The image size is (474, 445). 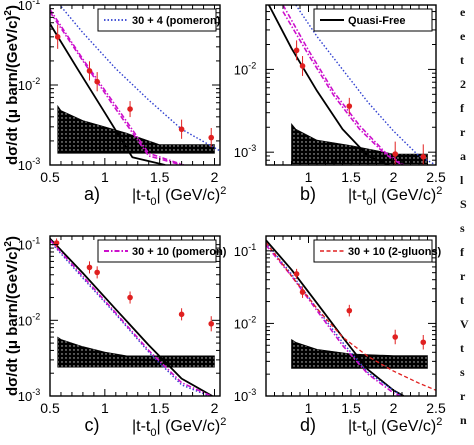 What do you see at coordinates (153, 202) in the screenshot?
I see `x-axis-title-subscript: 0` at bounding box center [153, 202].